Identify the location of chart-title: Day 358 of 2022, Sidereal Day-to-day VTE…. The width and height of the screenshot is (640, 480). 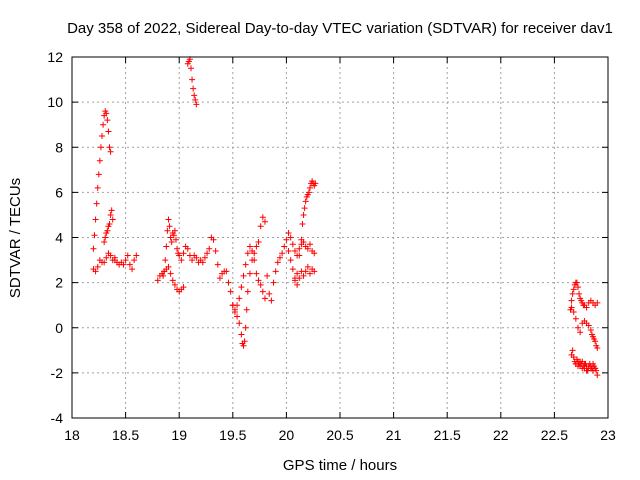
(340, 28).